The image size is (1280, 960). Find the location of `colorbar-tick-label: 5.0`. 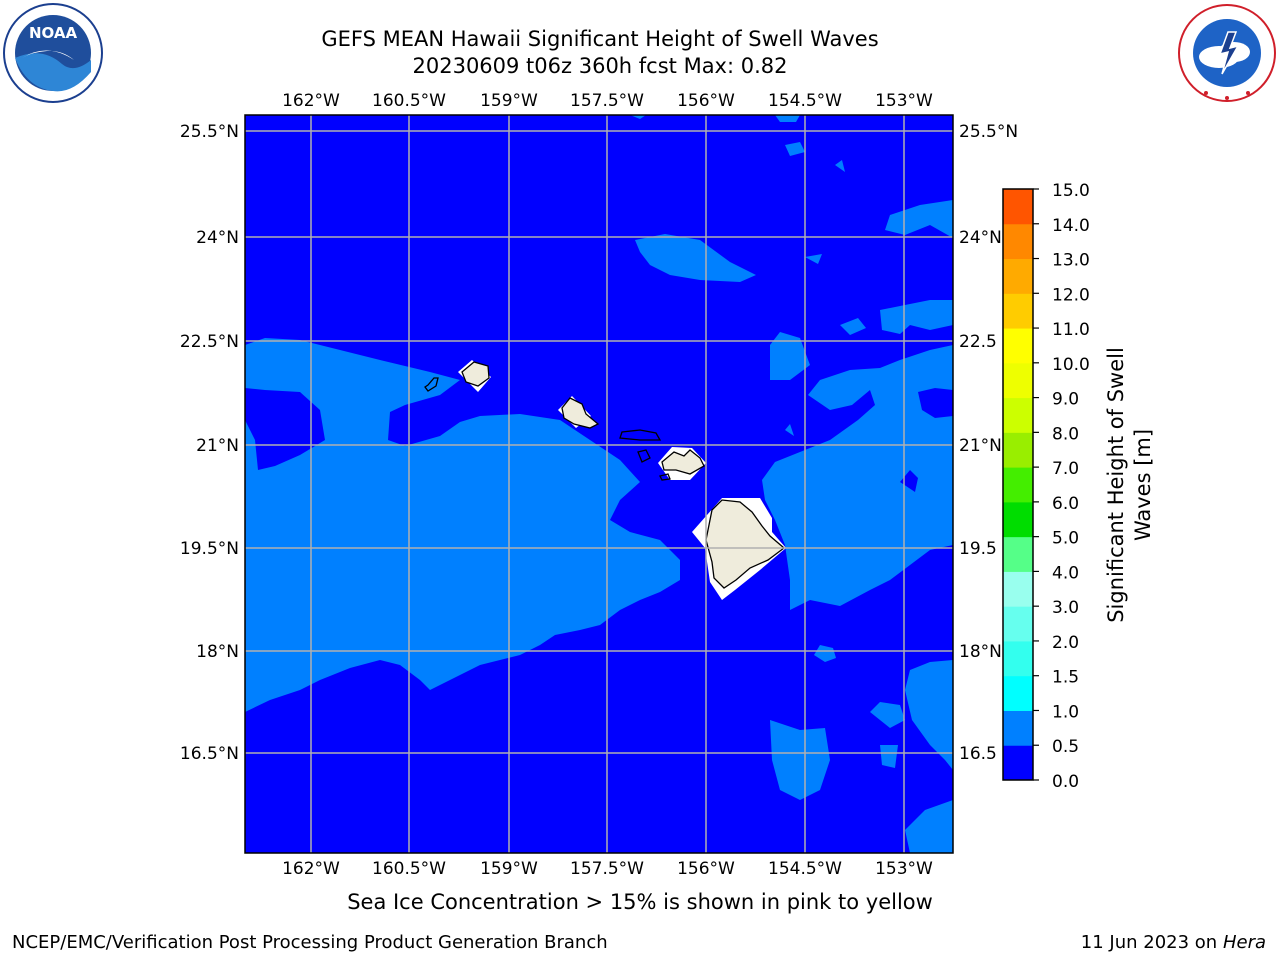

colorbar-tick-label: 5.0 is located at coordinates (1065, 539).